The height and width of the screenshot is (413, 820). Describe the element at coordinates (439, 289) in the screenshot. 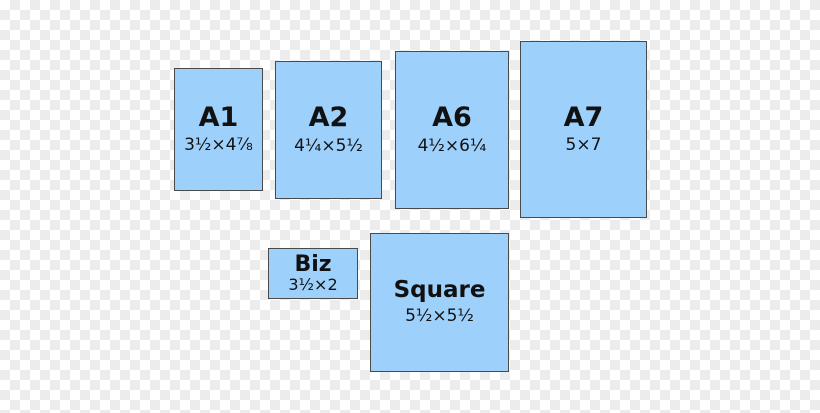

I see `card-name: Square` at that location.